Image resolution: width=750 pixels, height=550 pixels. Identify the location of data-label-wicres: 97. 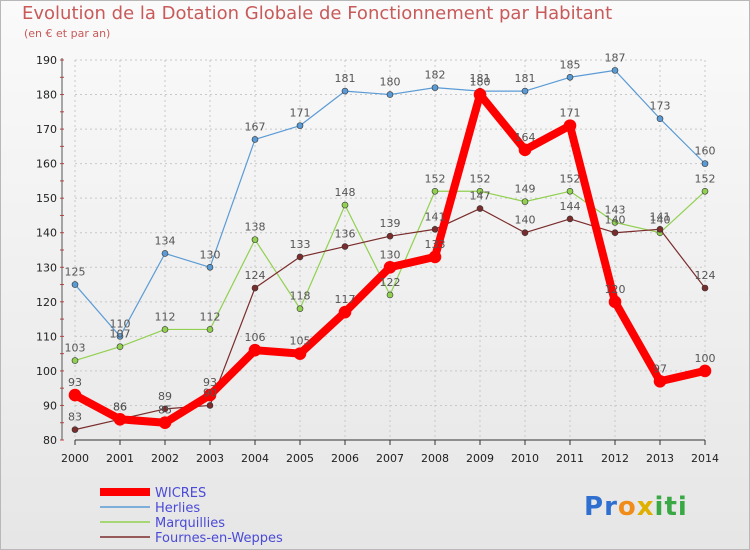
(660, 368).